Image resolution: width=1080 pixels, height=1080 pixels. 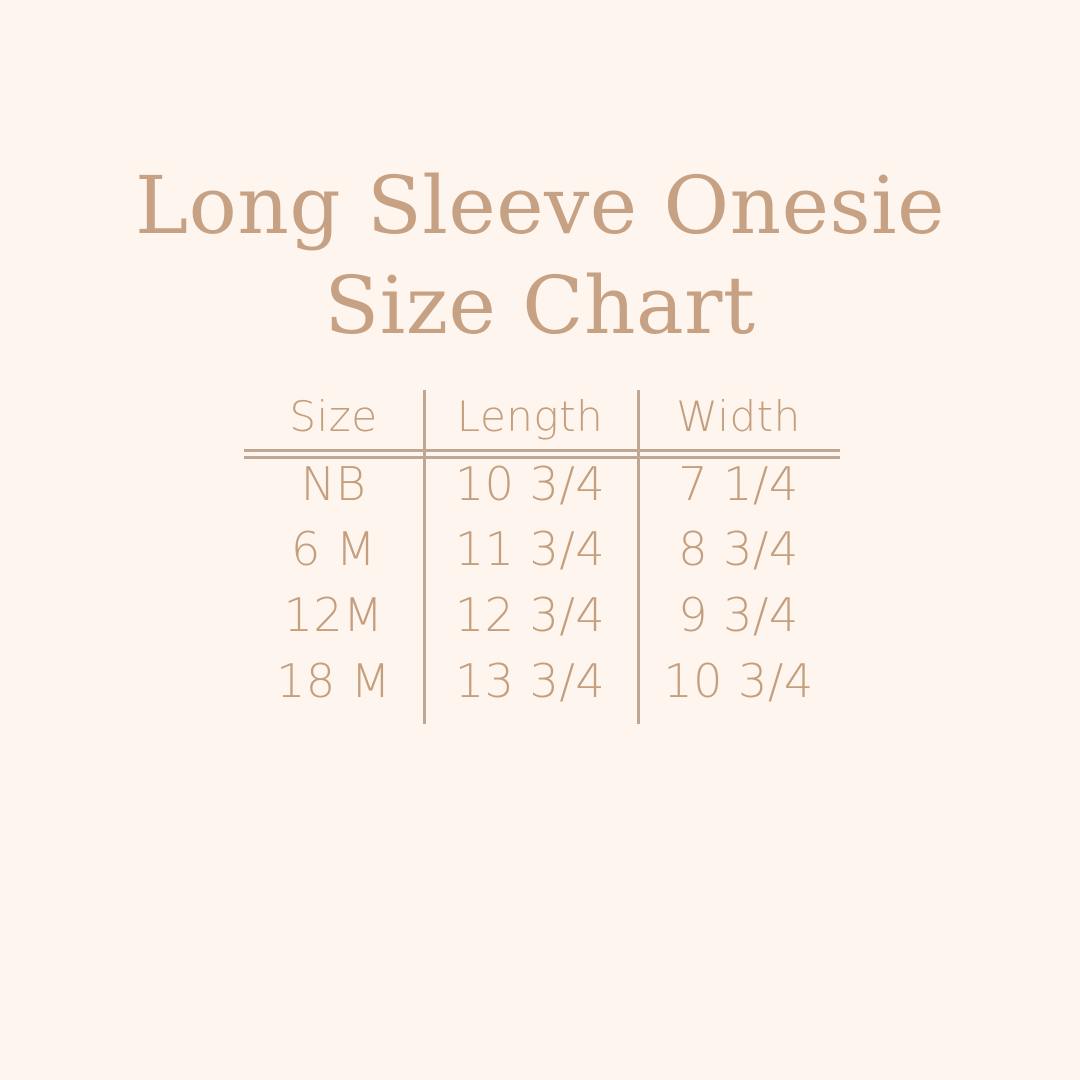 I want to click on page-title-line-2: Size Chart, so click(x=540, y=305).